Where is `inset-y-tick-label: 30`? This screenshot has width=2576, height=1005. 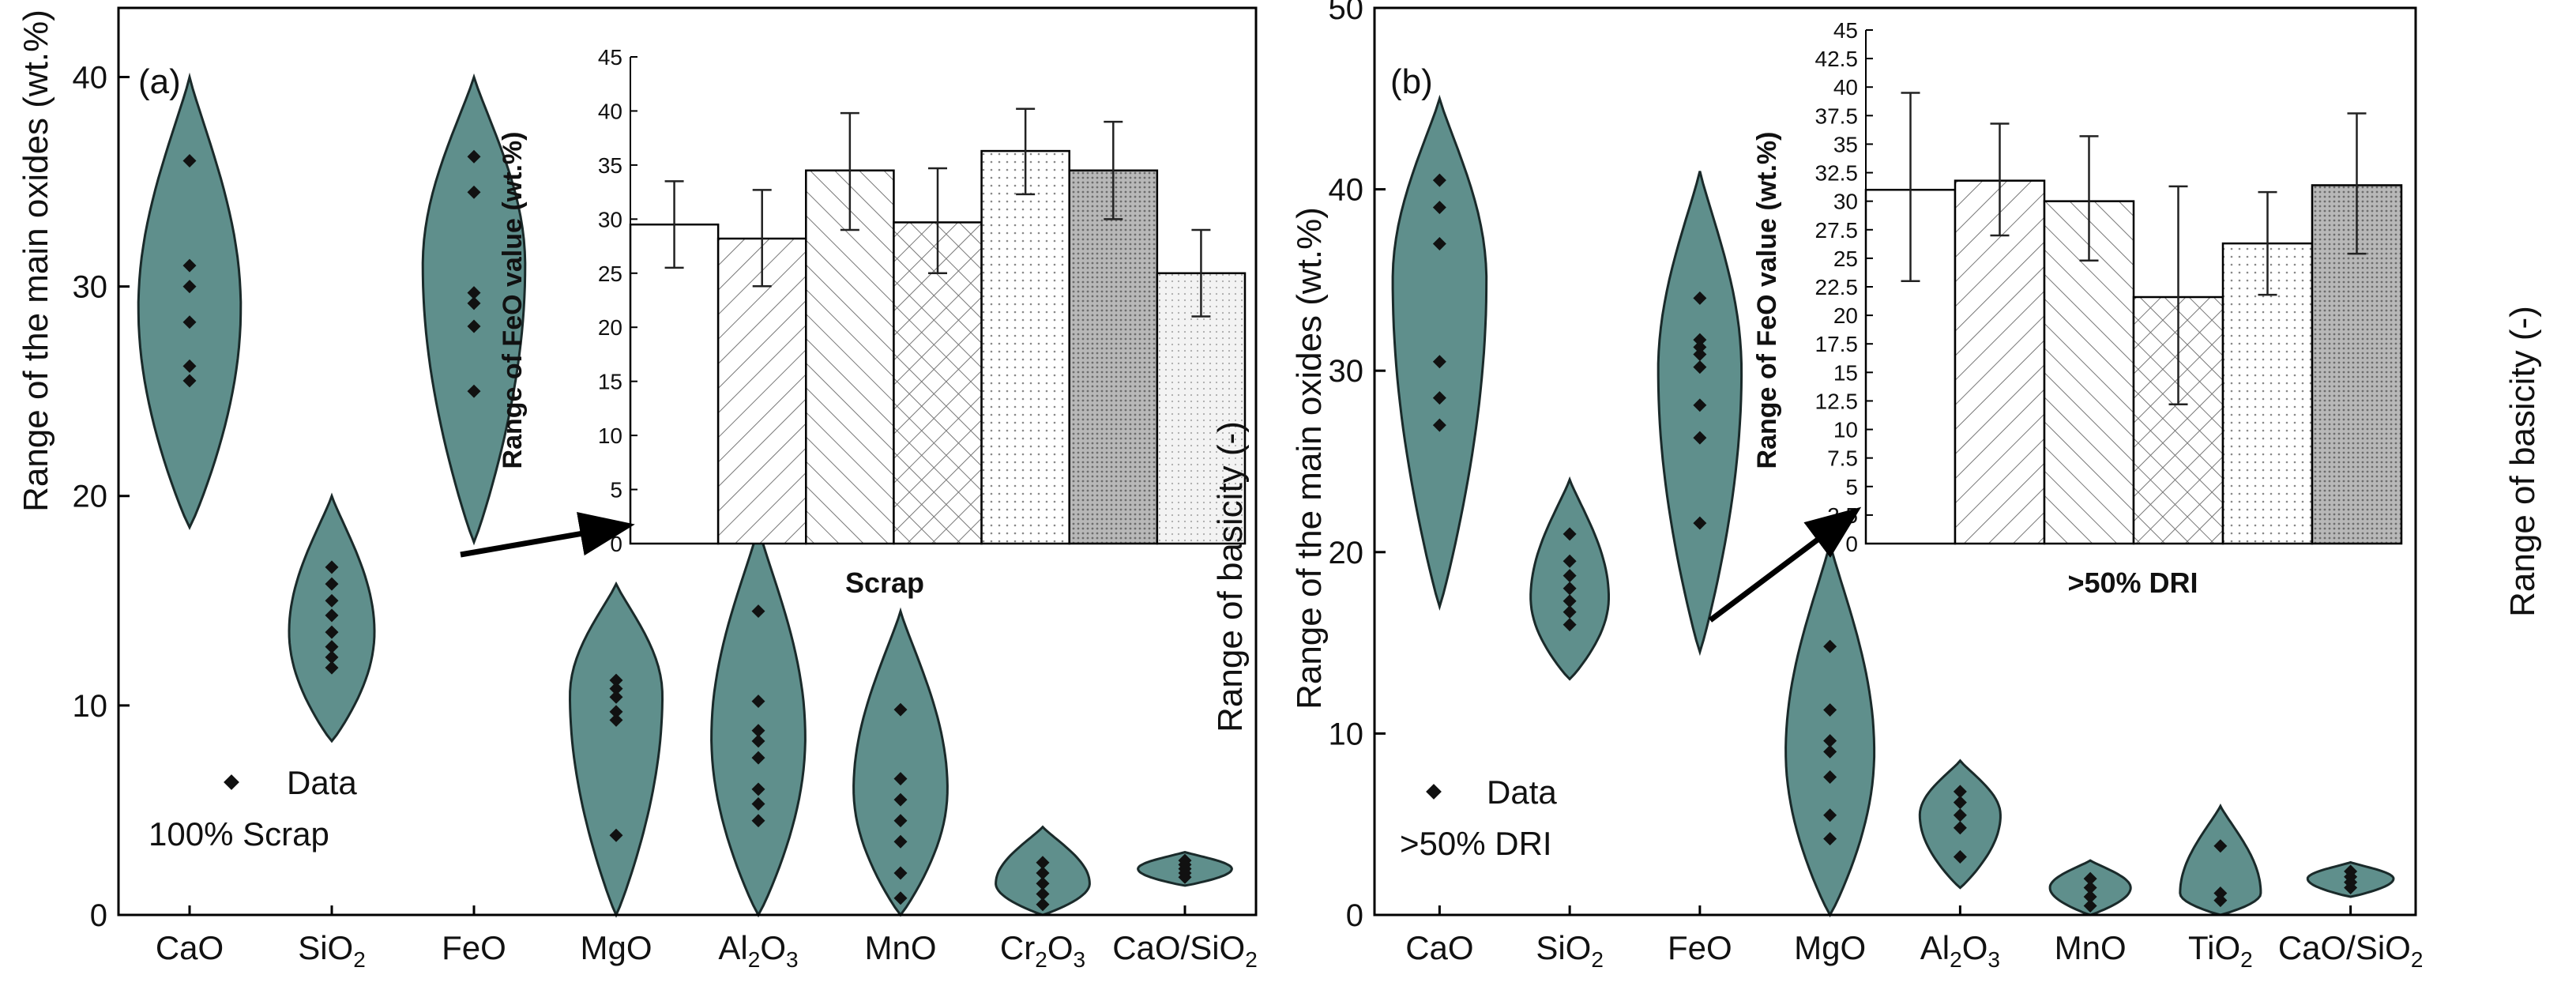 inset-y-tick-label: 30 is located at coordinates (610, 219).